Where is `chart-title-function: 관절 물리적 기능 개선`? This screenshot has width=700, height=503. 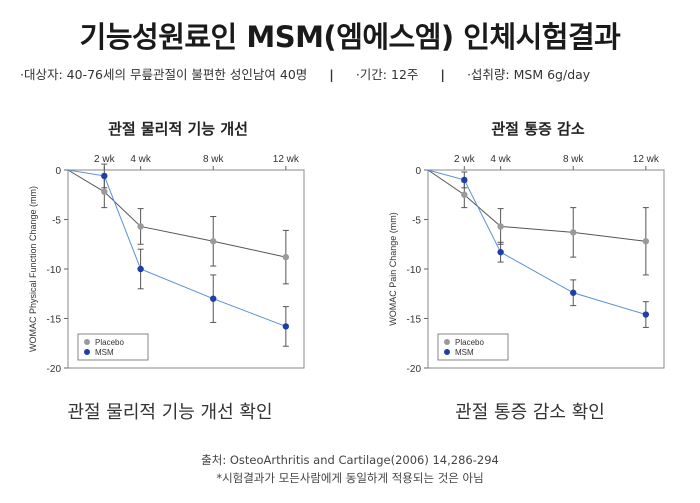 chart-title-function: 관절 물리적 기능 개선 is located at coordinates (178, 129).